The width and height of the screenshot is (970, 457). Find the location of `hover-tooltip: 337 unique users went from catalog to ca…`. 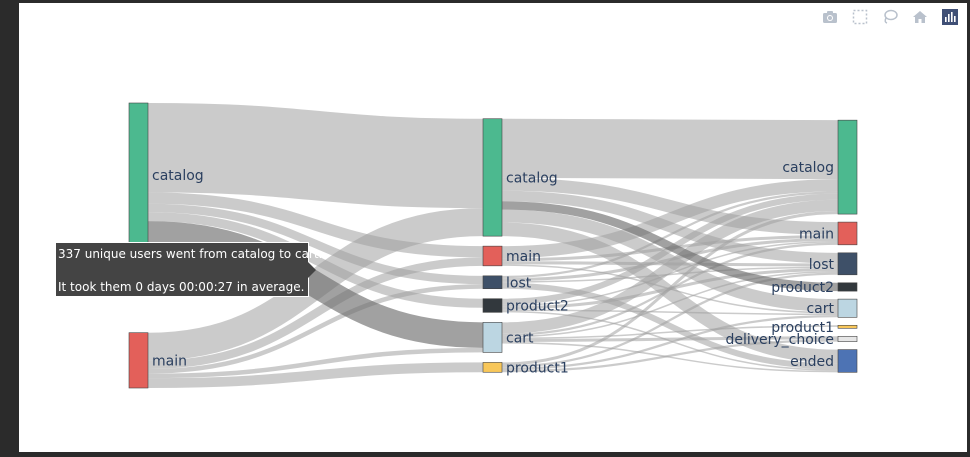

hover-tooltip: 337 unique users went from catalog to ca… is located at coordinates (189, 269).